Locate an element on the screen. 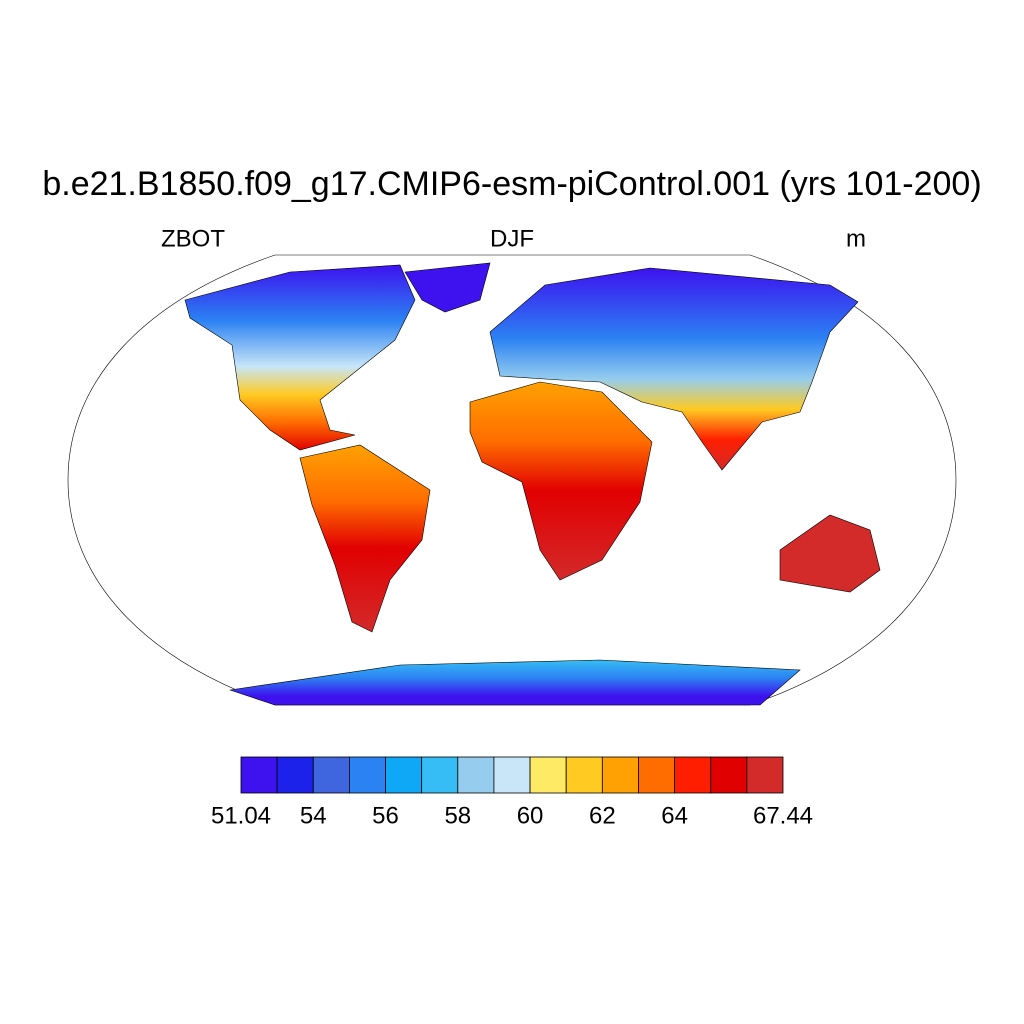 This screenshot has height=1024, width=1024. colorbar-label: 51.04 is located at coordinates (241, 815).